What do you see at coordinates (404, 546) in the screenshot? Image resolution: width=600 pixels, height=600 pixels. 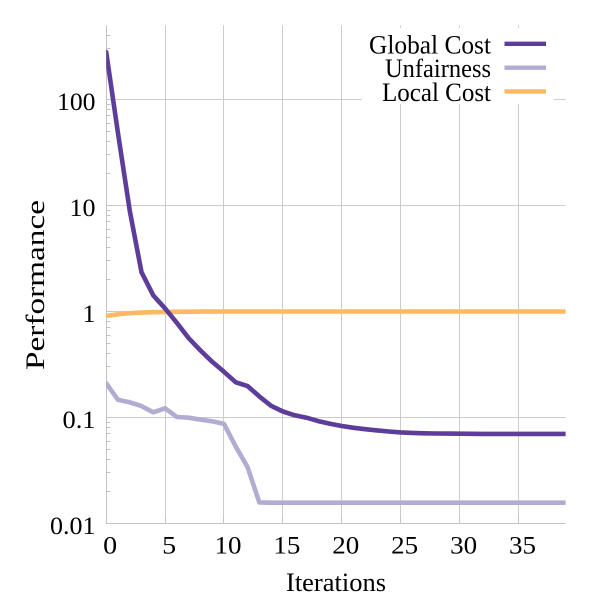 I see `svg-text: 25` at bounding box center [404, 546].